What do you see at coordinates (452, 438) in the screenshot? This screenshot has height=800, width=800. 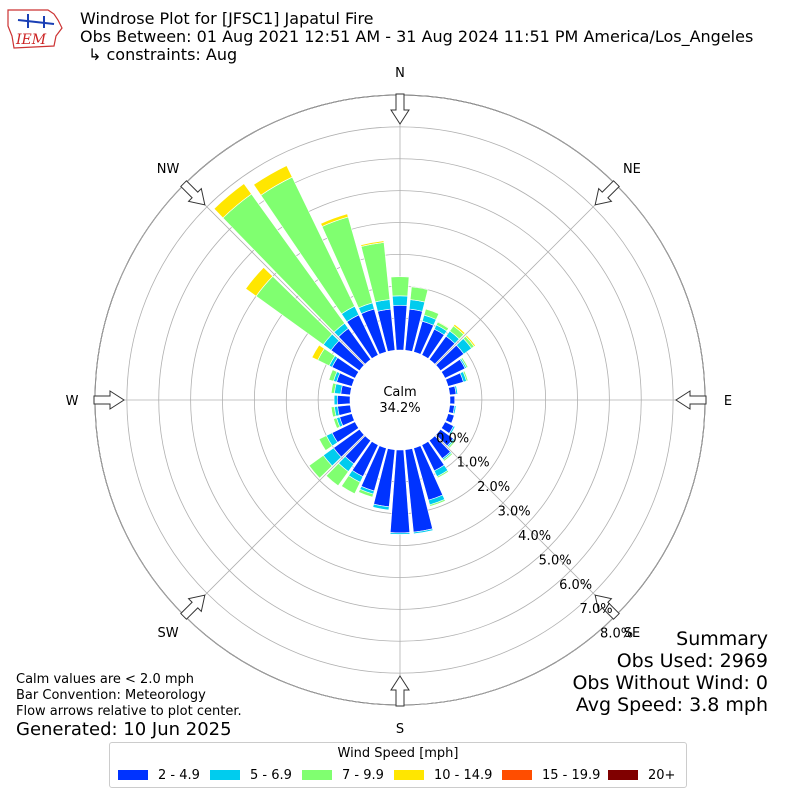 I see `radial-tick-label: 0.0%` at bounding box center [452, 438].